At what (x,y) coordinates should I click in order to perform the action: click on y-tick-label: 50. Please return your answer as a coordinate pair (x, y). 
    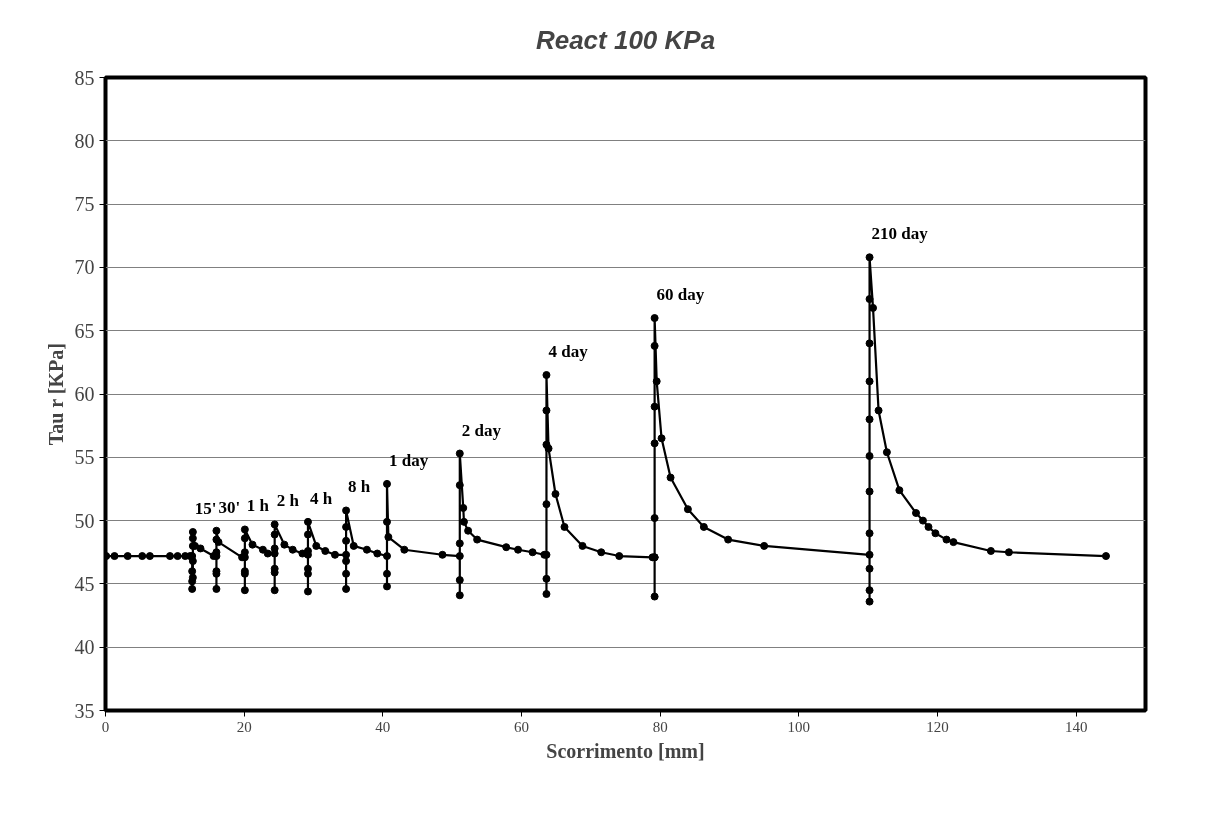
    Looking at the image, I should click on (84, 520).